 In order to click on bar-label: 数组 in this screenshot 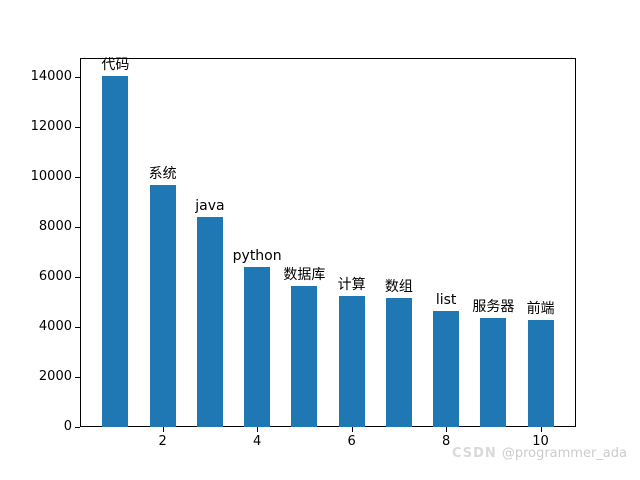, I will do `click(398, 287)`.